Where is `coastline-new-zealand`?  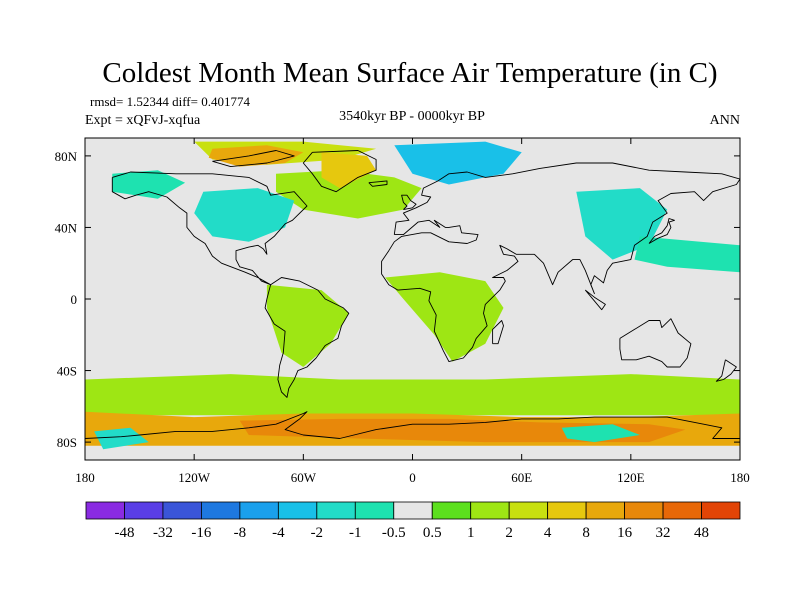
coastline-new-zealand is located at coordinates (726, 370).